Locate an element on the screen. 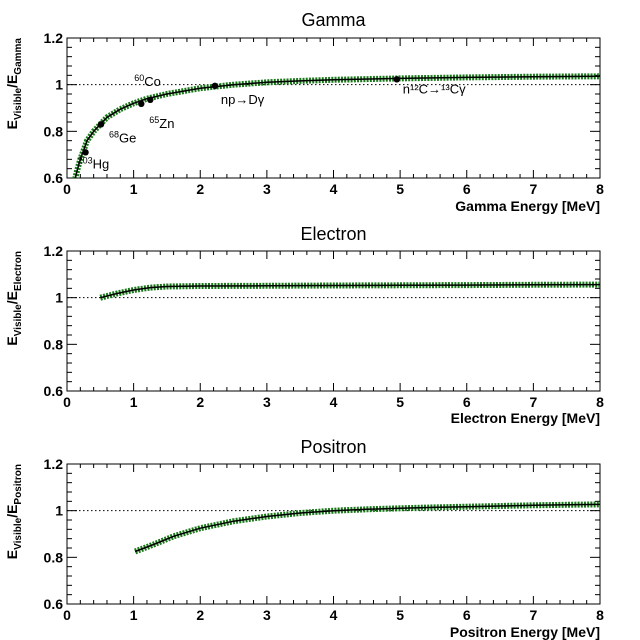  chart-title: Positron is located at coordinates (333, 447).